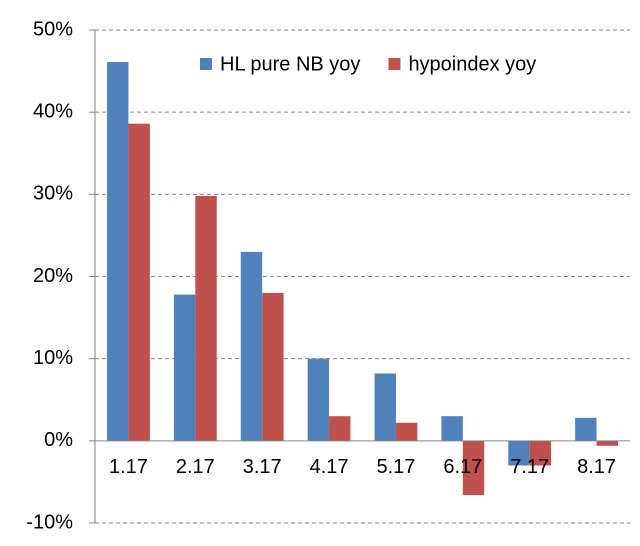  Describe the element at coordinates (290, 64) in the screenshot. I see `legend-label: HL pure NB yoy` at that location.